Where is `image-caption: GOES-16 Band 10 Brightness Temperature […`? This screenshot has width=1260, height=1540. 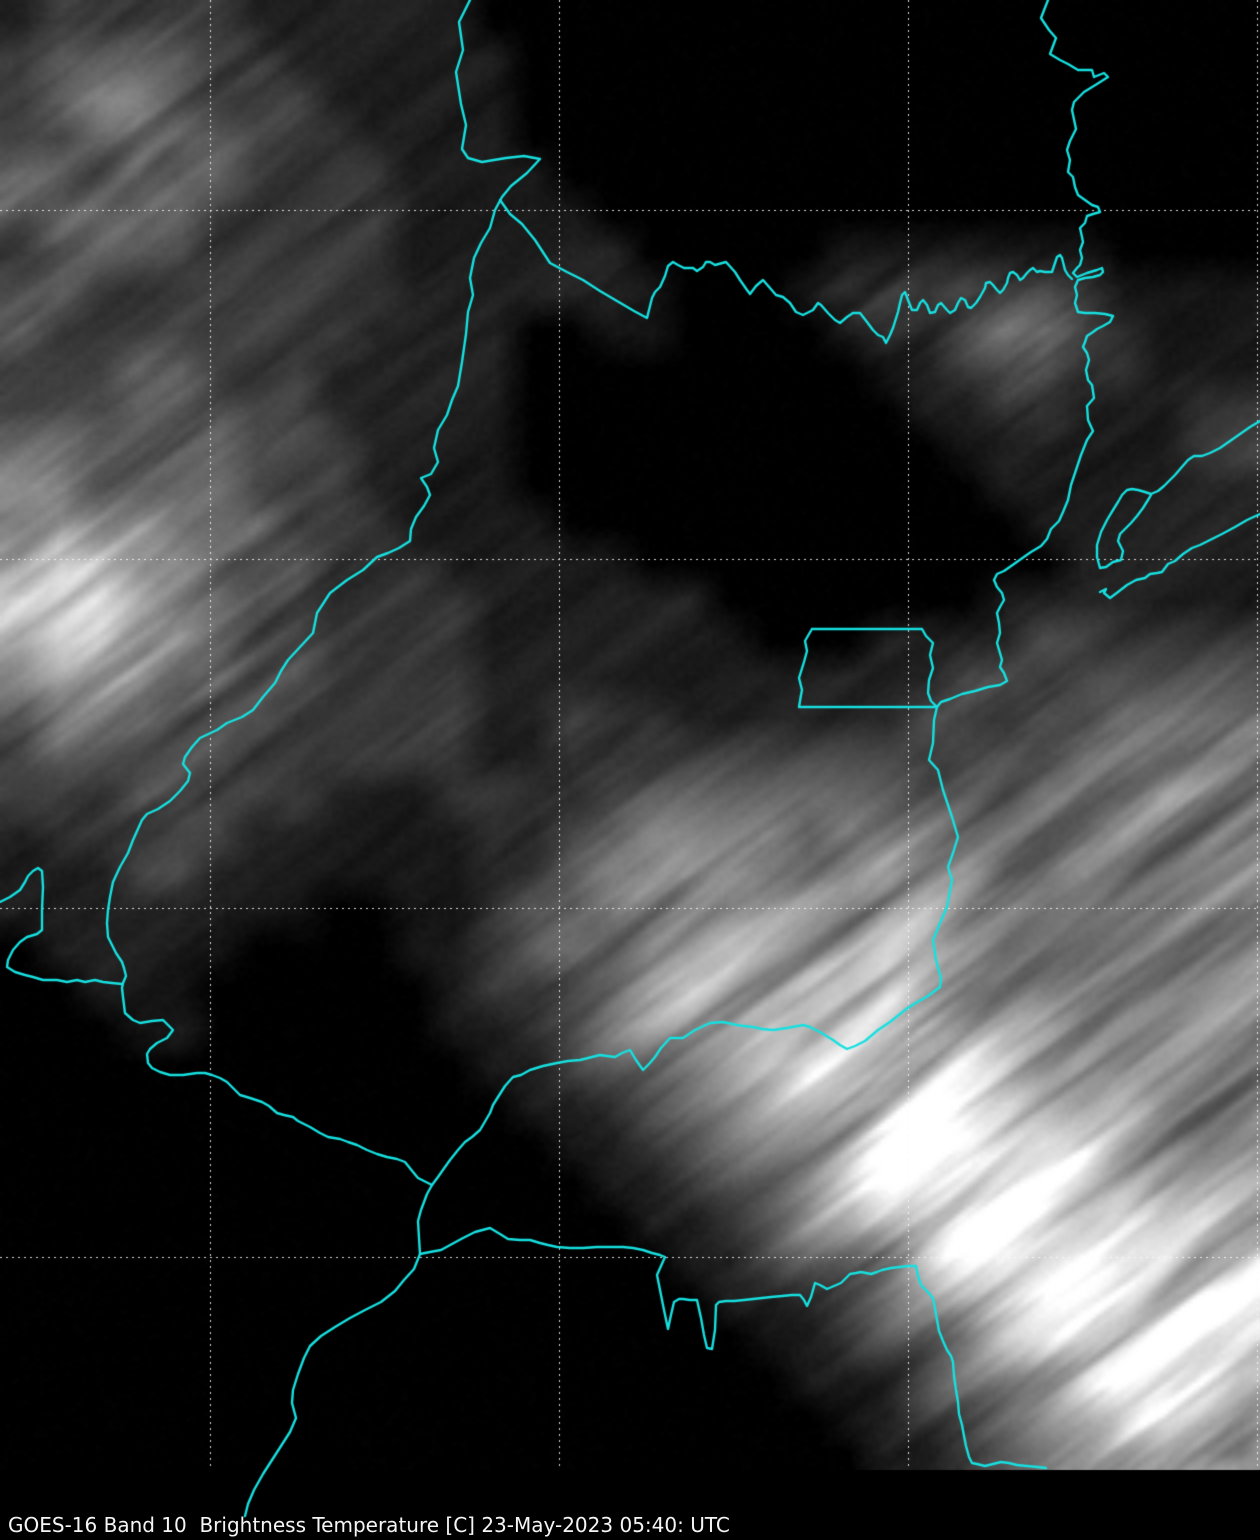 image-caption: GOES-16 Band 10 Brightness Temperature [… is located at coordinates (369, 1525).